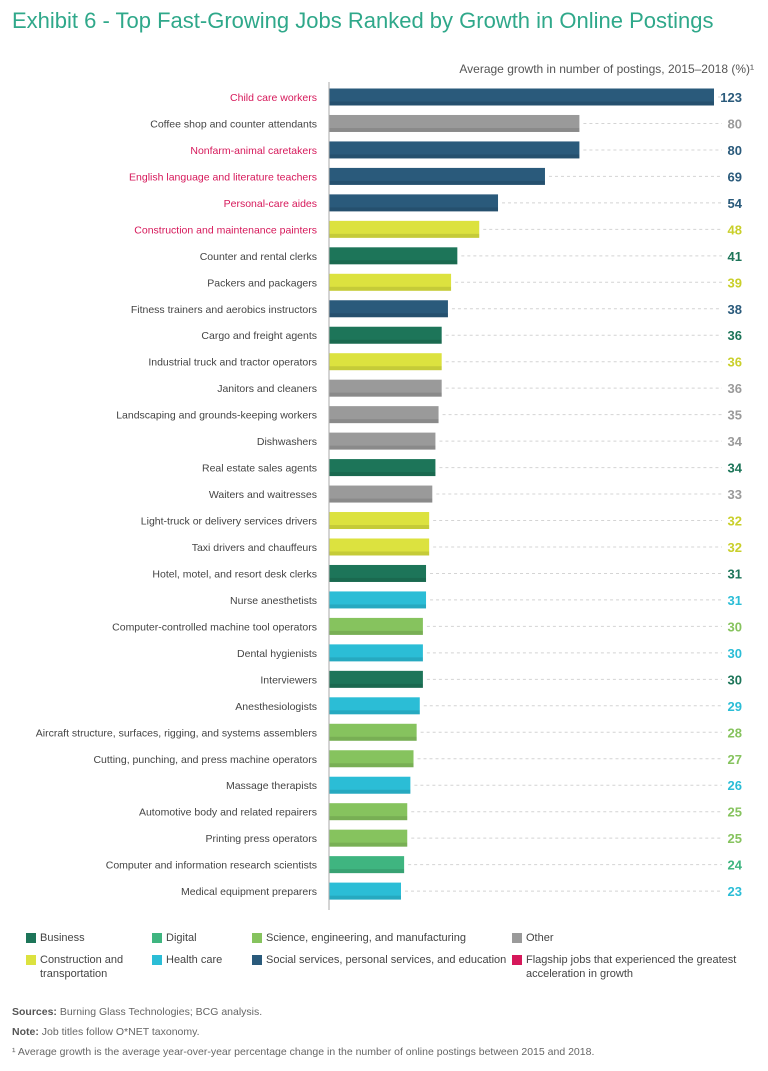 Image resolution: width=768 pixels, height=1071 pixels. Describe the element at coordinates (267, 389) in the screenshot. I see `bar-label: Janitors and cleaners` at that location.